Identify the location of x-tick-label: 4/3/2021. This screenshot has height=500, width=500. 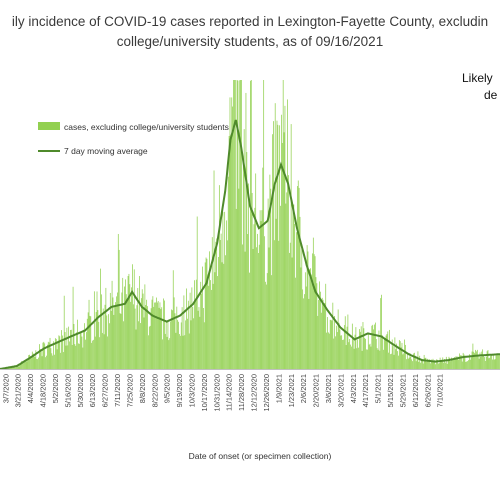
(353, 388).